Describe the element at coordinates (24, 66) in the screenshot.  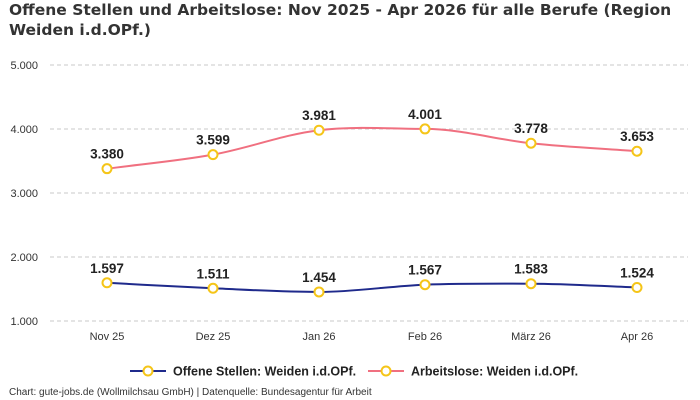
I see `y-tick-label: 5.000` at that location.